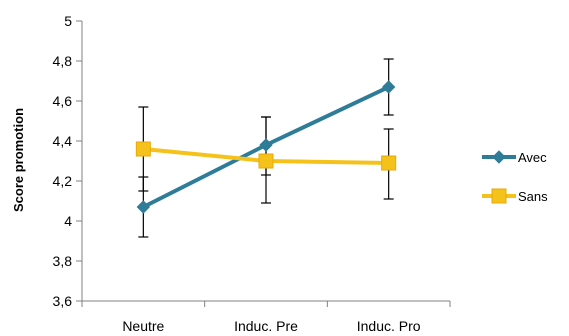 This screenshot has height=336, width=569. Describe the element at coordinates (389, 326) in the screenshot. I see `x-tick-label: Induc. Pro` at that location.